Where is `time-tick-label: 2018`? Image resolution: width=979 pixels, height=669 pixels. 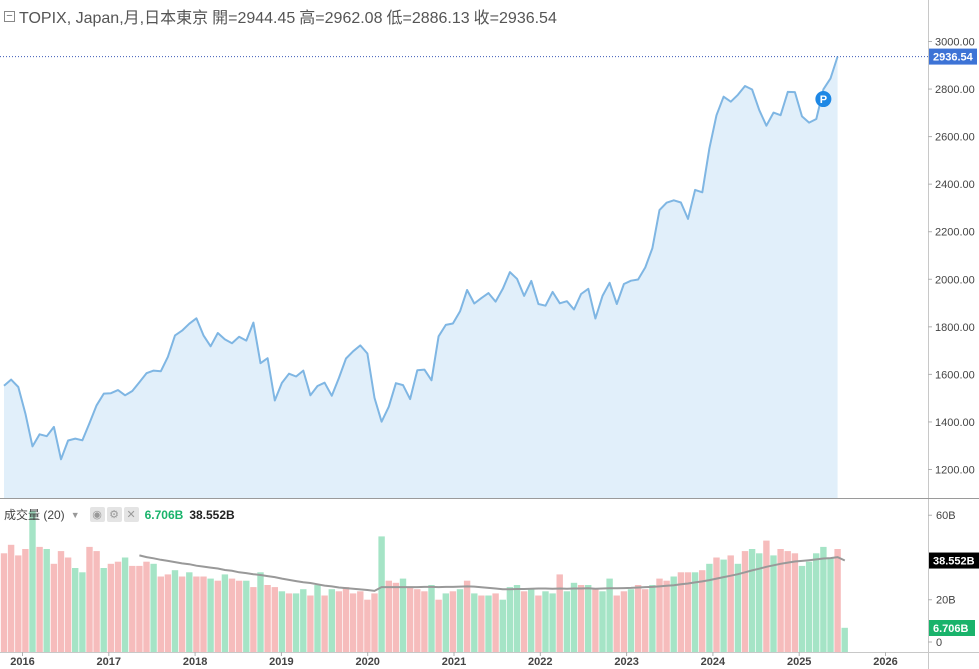
time-tick-label: 2018 is located at coordinates (195, 662).